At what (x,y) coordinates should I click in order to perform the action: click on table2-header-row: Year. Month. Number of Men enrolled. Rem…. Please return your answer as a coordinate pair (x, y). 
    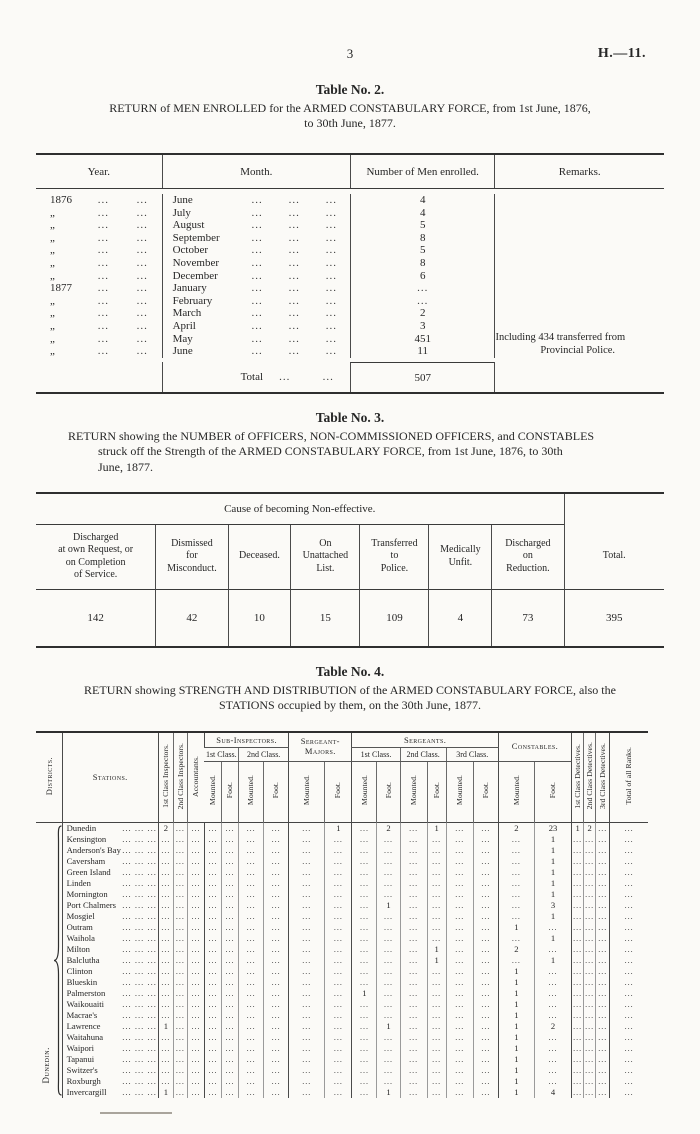
    Looking at the image, I should click on (350, 172).